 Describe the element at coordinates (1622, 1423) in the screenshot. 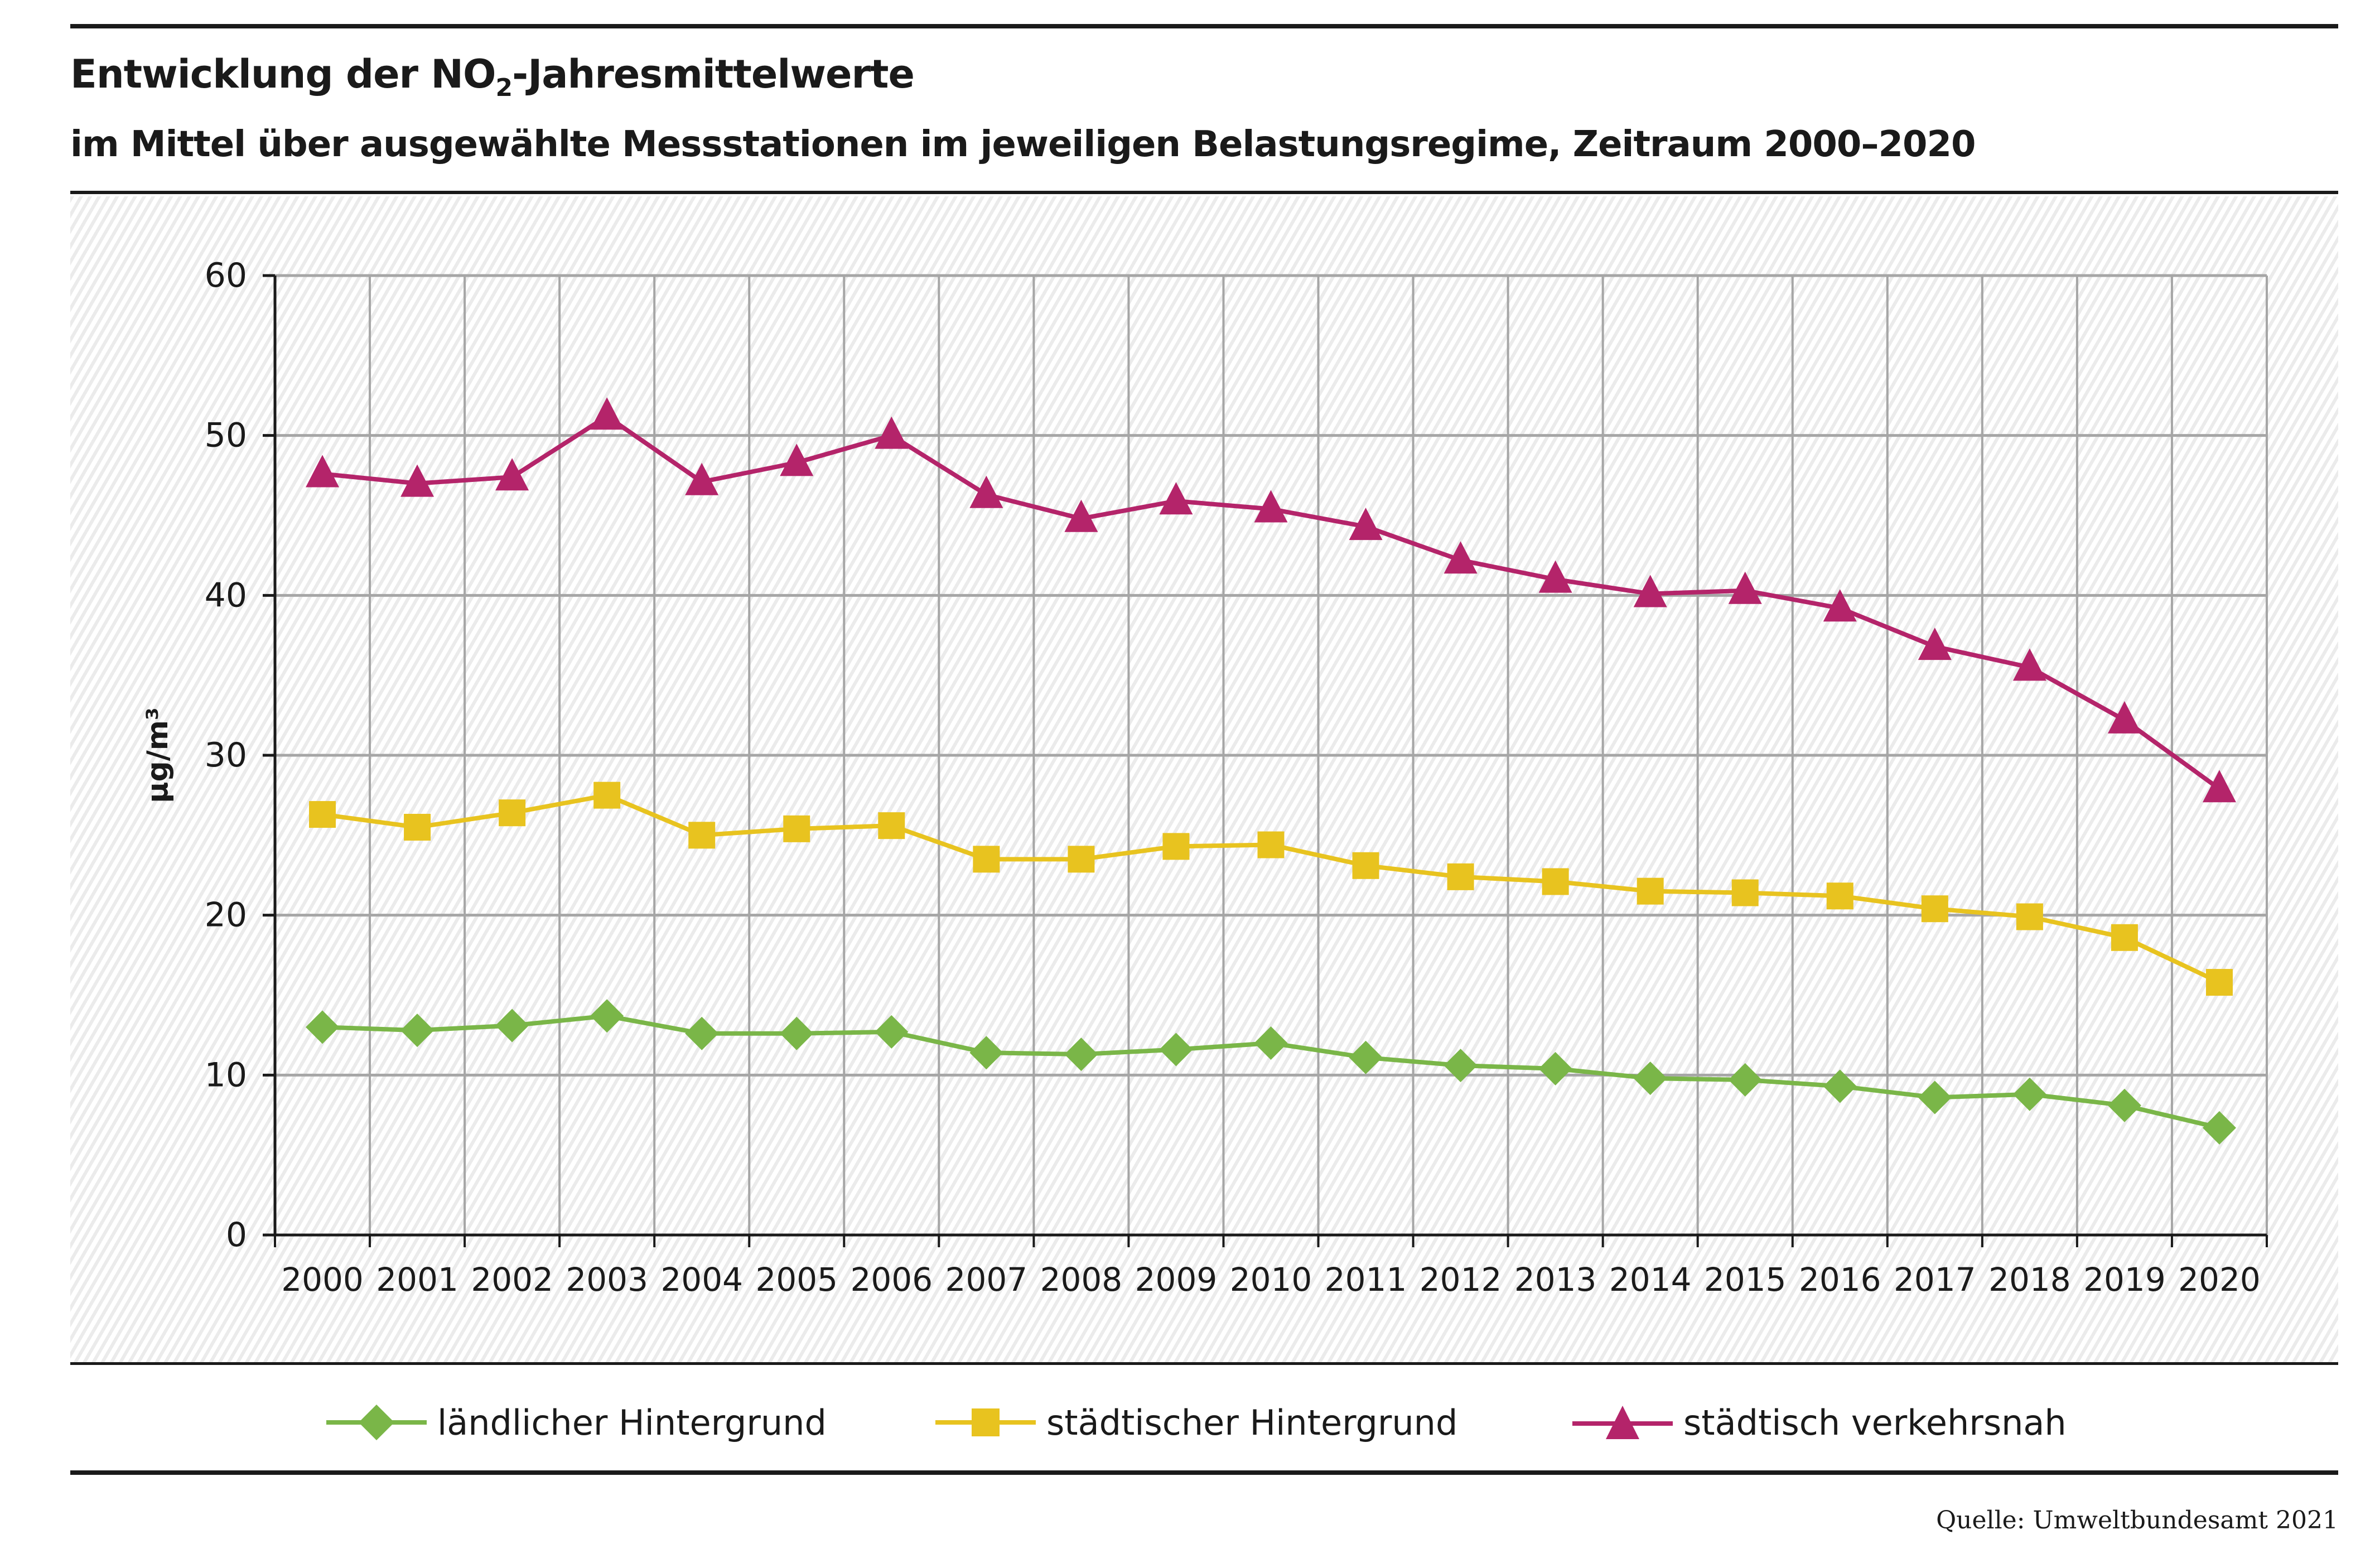

I see `legend-marker-triangle-icon` at that location.